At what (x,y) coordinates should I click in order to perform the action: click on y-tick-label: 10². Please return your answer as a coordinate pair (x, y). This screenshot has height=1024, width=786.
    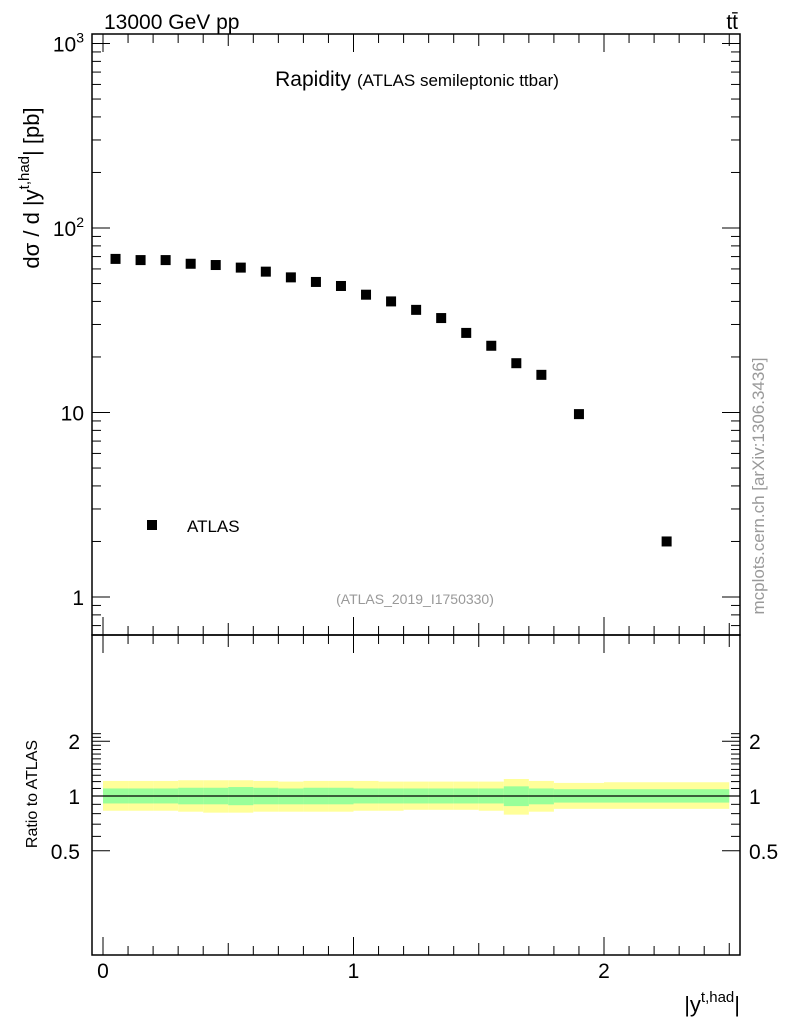
    Looking at the image, I should click on (68, 227).